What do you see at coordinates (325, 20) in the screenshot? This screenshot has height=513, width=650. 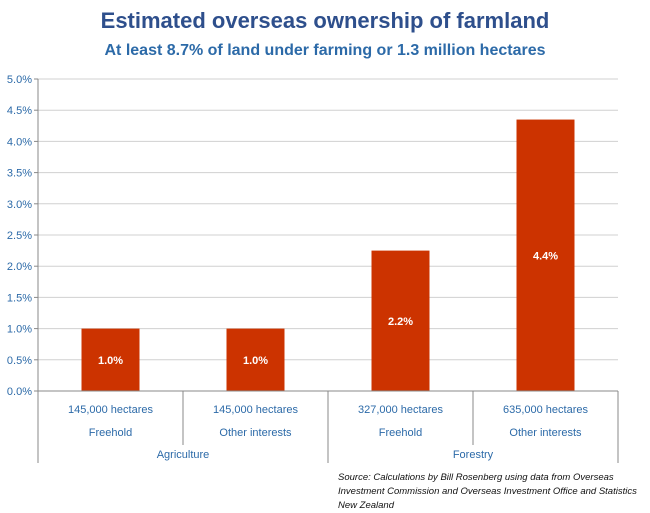 I see `chart-title: Estimated overseas ownership of farmland` at bounding box center [325, 20].